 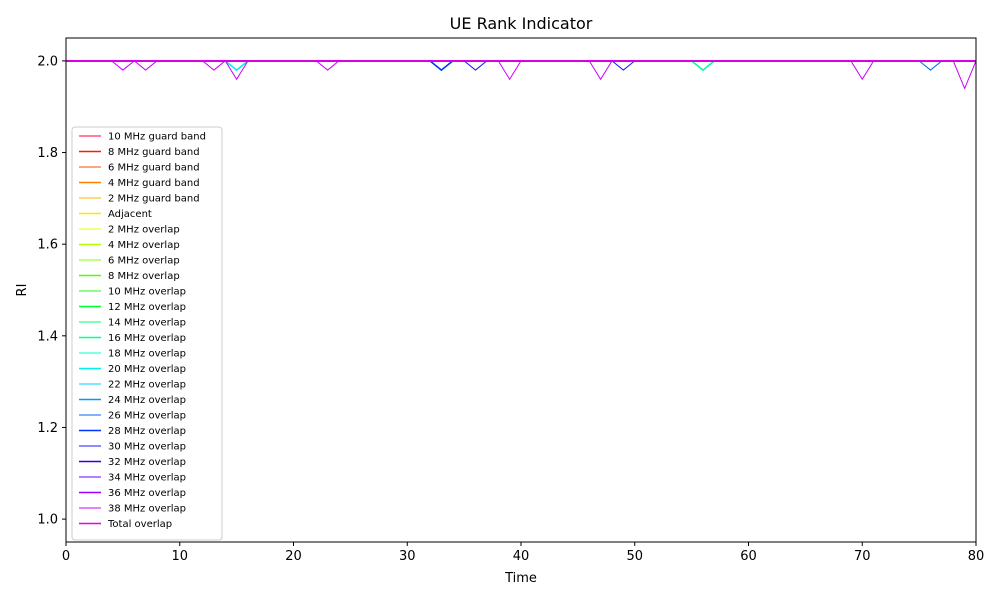 I want to click on legend-label: 8 MHz overlap, so click(x=144, y=276).